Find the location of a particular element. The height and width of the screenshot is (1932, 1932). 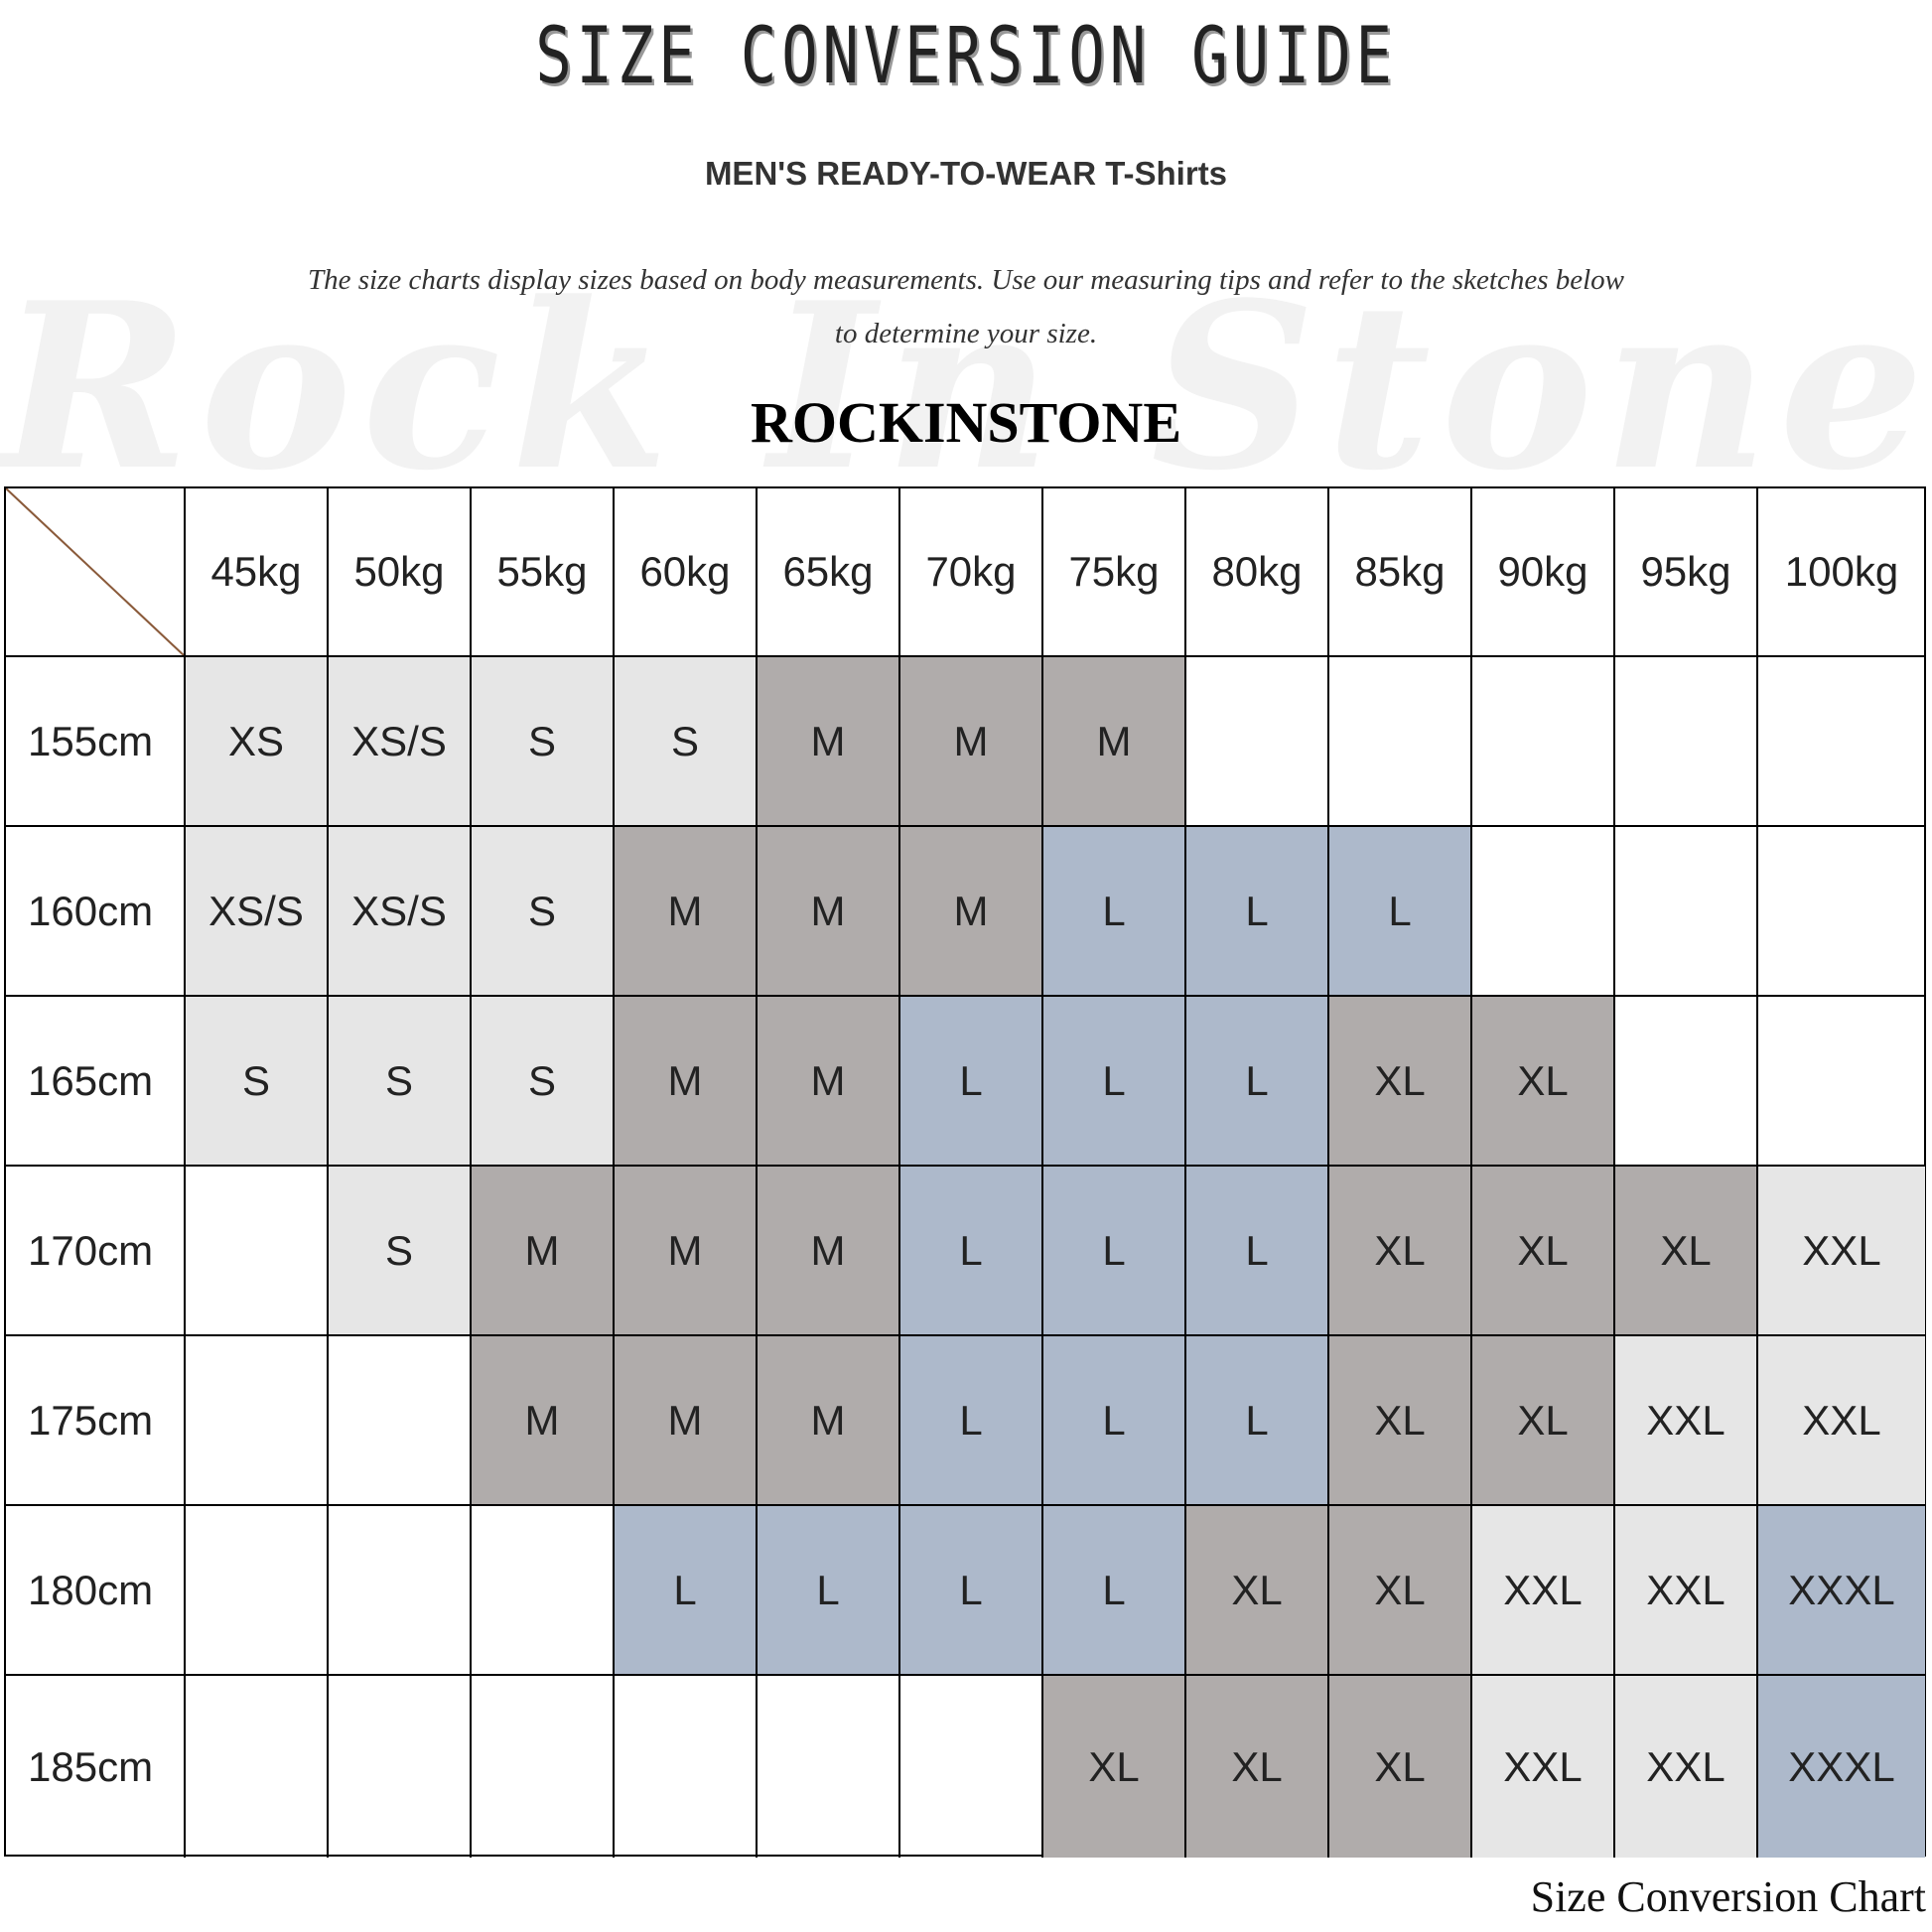

column-header: 50kg is located at coordinates (401, 573).